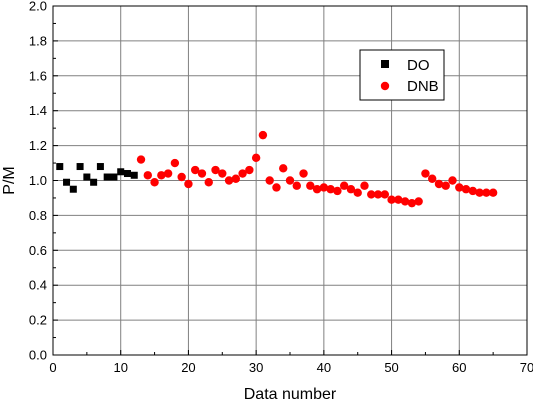  What do you see at coordinates (385, 86) in the screenshot?
I see `legend-marker-dnb` at bounding box center [385, 86].